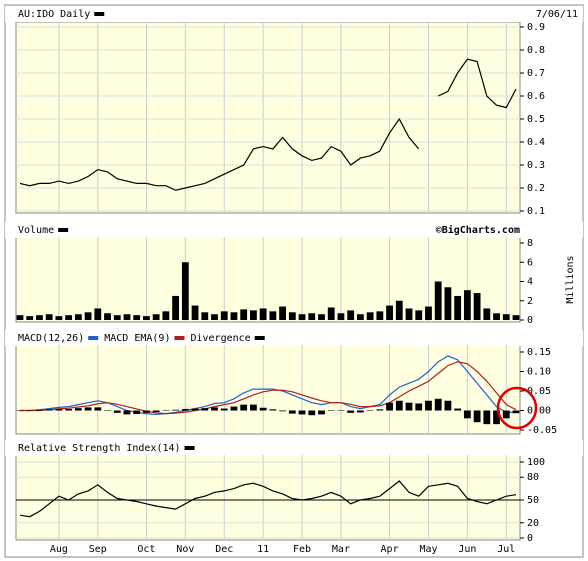  I want to click on y-axis-label: Millions, so click(570, 279).